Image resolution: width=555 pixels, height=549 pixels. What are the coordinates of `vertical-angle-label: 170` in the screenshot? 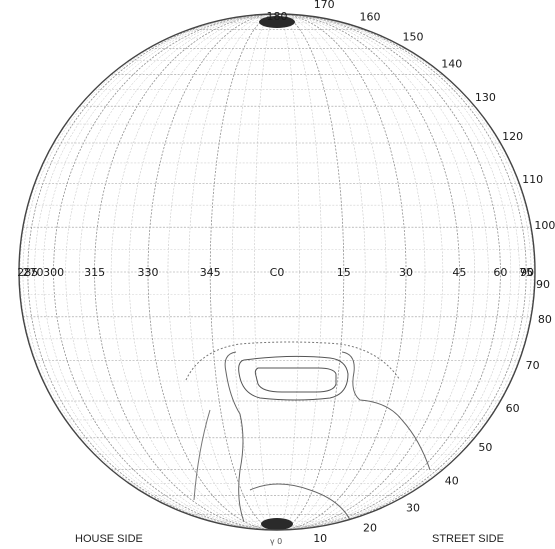 It's located at (324, 5).